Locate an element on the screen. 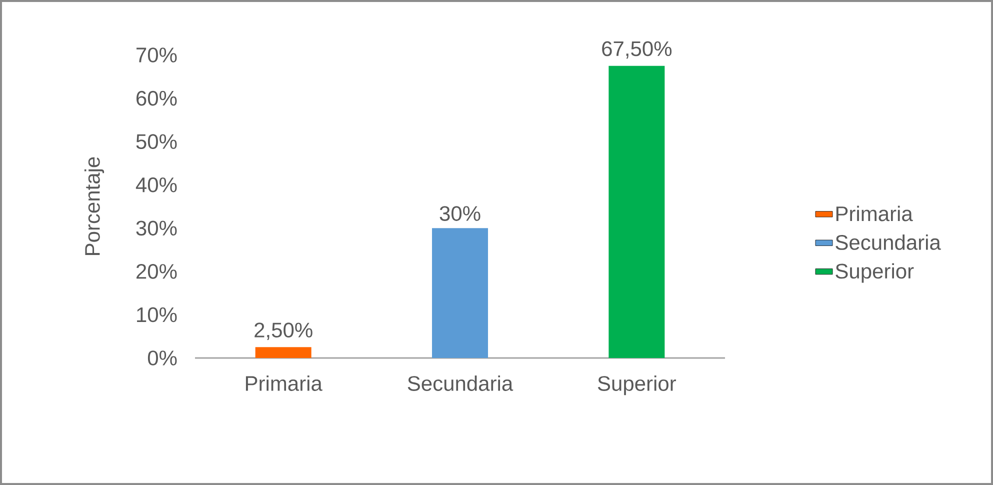  y-axis-title: Porcentaje is located at coordinates (94, 206).